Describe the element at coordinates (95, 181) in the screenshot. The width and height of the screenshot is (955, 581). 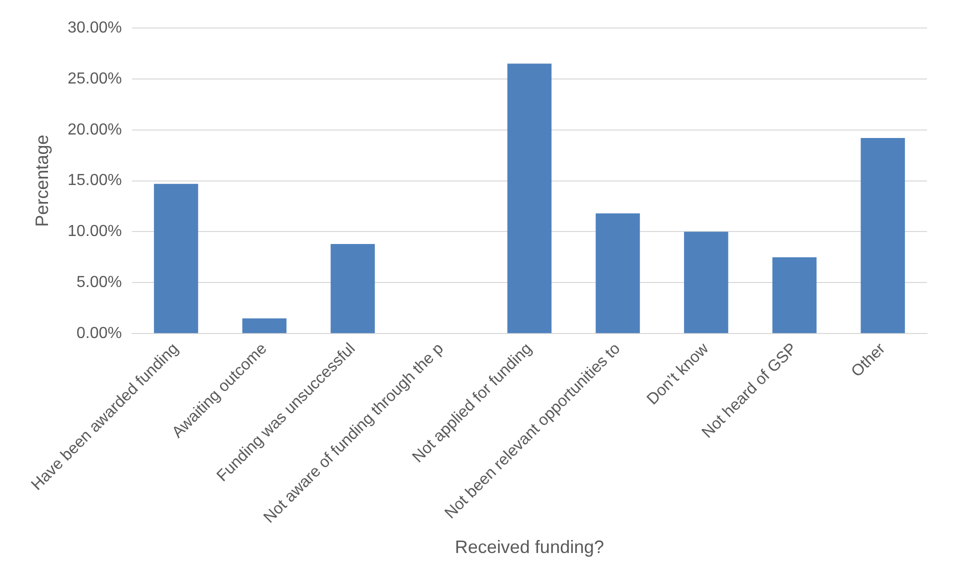
I see `y-tick-label: 15.00%` at that location.